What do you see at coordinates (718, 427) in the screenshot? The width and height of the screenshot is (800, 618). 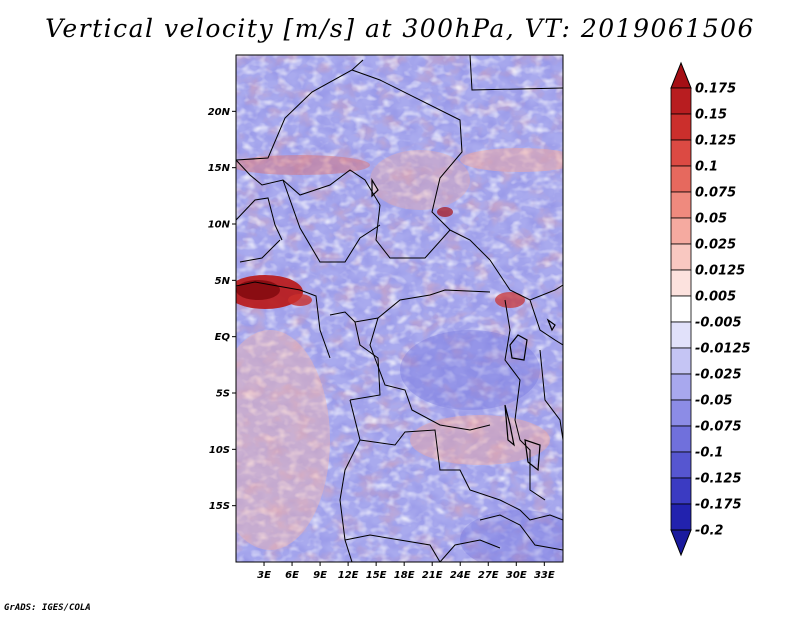 I see `colorbar-label: -0.075` at bounding box center [718, 427].